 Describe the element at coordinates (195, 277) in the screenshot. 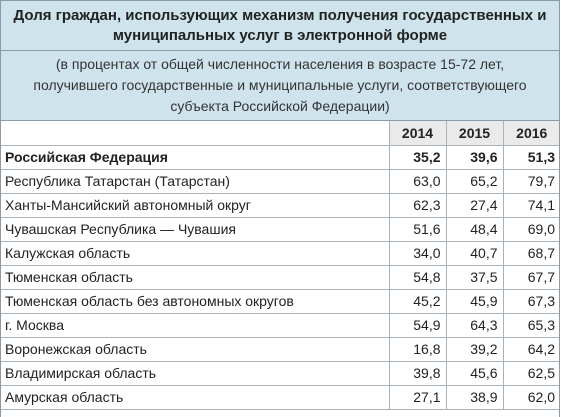

I see `region-cell: Тюменская область` at that location.